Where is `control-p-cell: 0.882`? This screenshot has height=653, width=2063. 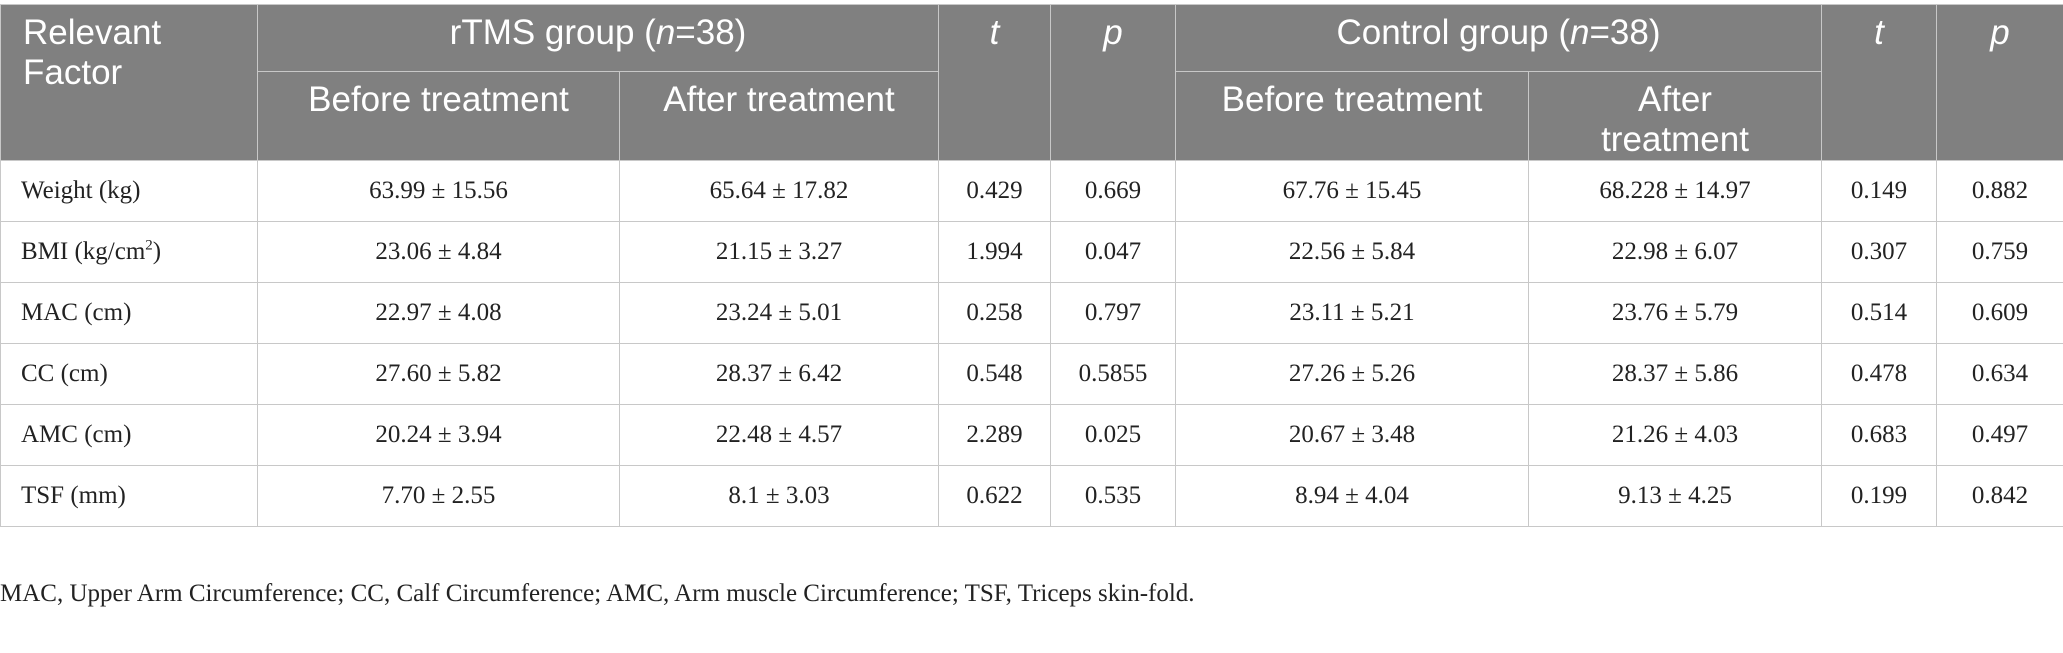 control-p-cell: 0.882 is located at coordinates (1999, 191).